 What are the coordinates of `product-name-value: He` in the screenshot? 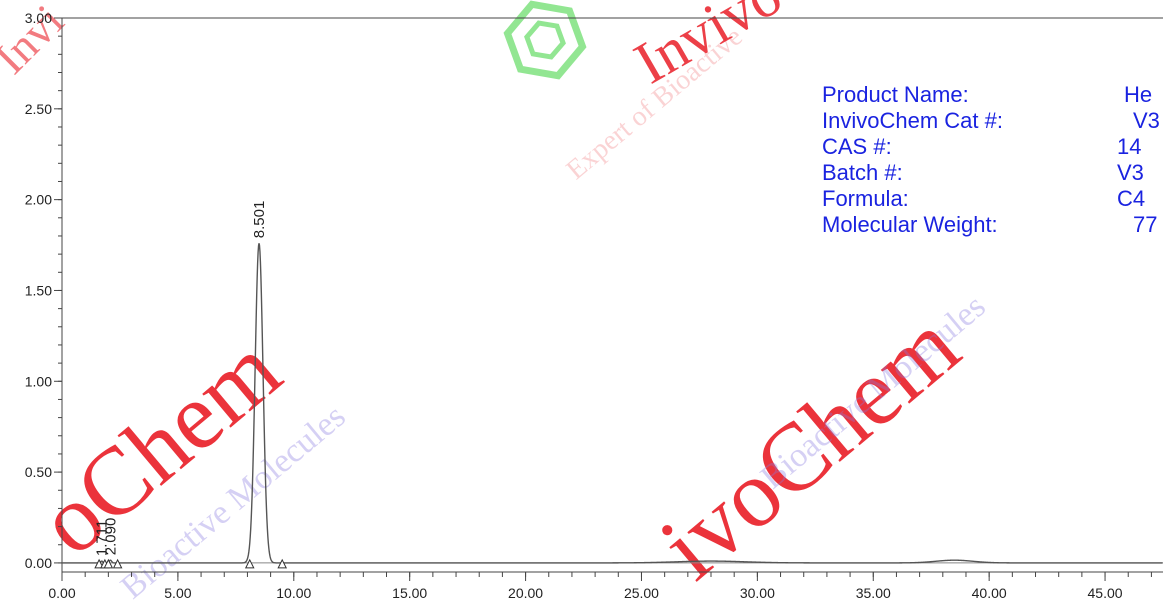 It's located at (1138, 94).